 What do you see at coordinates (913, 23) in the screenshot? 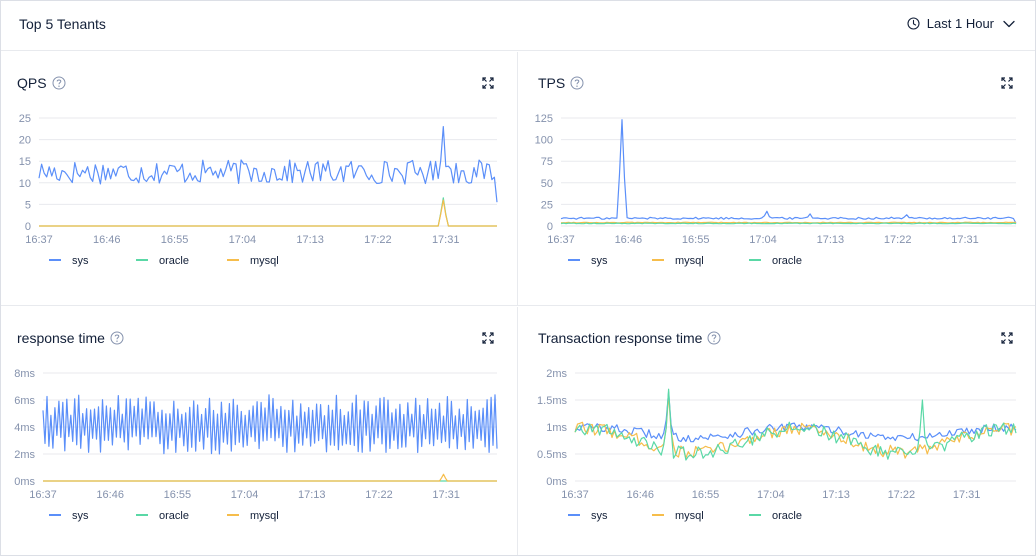
I see `clock-icon` at bounding box center [913, 23].